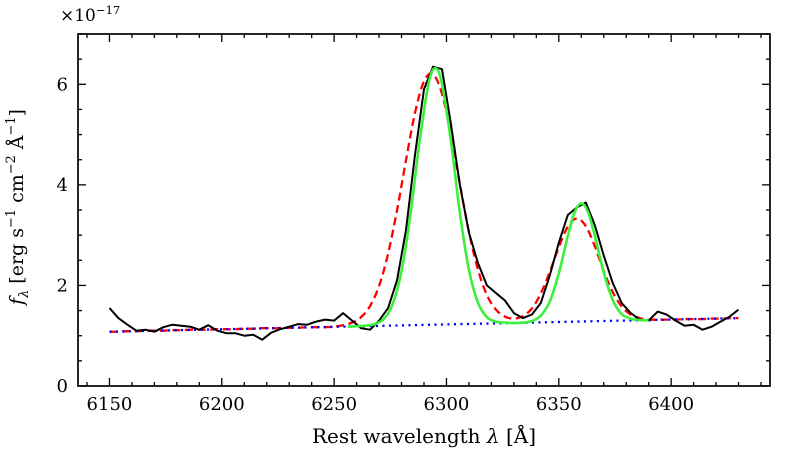 This screenshot has height=466, width=789. I want to click on x-tick-label: 6400, so click(671, 404).